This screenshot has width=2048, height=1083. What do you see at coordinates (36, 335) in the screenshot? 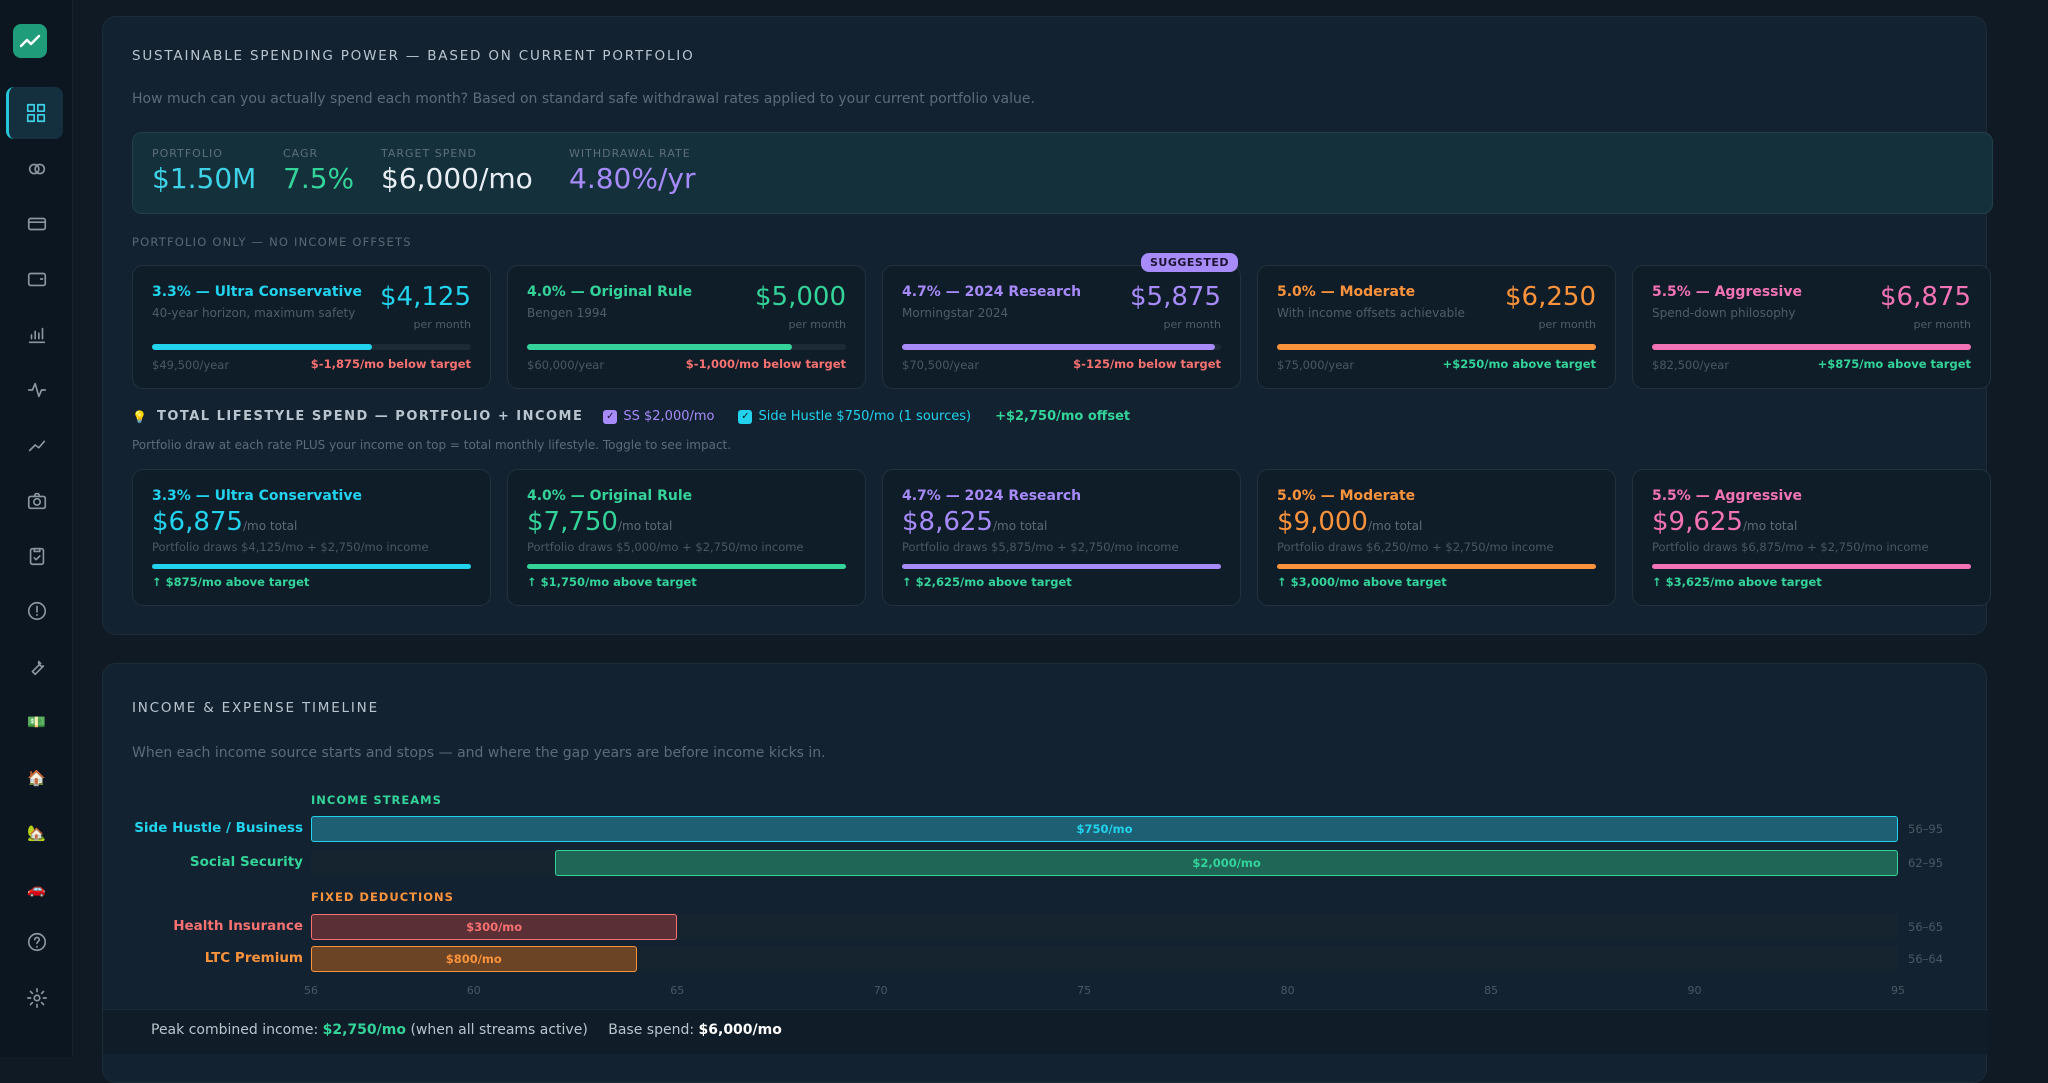
I see `nav-charts` at bounding box center [36, 335].